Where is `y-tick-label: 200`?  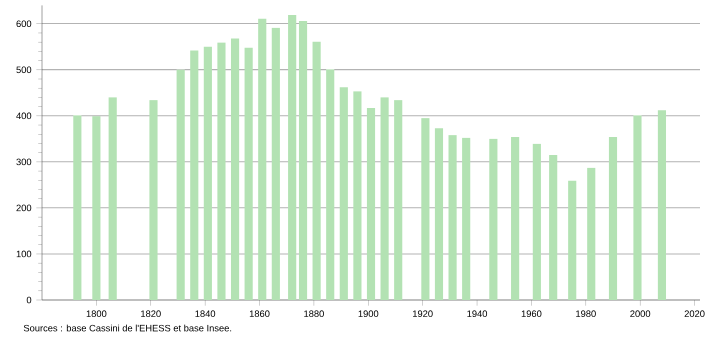
y-tick-label: 200 is located at coordinates (24, 208).